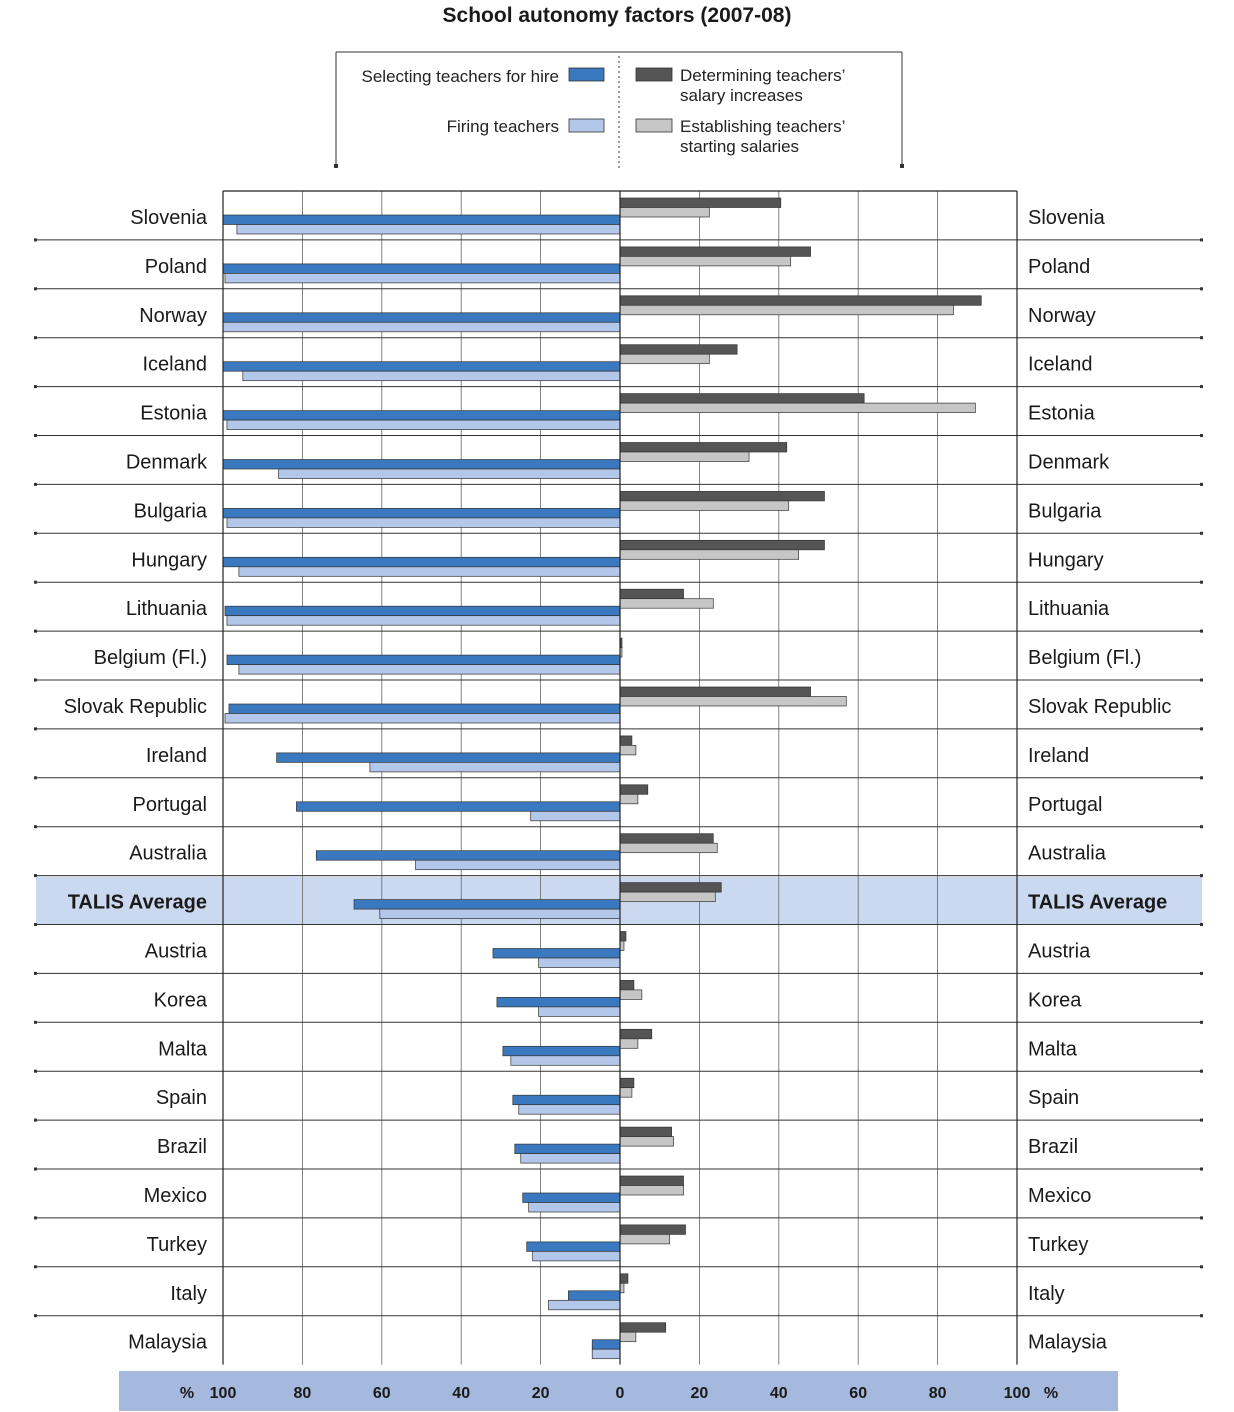  I want to click on bar-australia-firing-teachers, so click(518, 865).